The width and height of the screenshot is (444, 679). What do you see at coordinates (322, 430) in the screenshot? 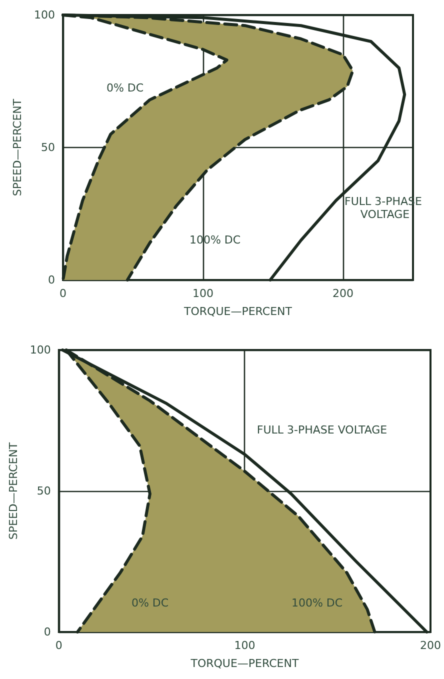
I see `series-label: FULL 3-PHASE VOLTAGE` at bounding box center [322, 430].